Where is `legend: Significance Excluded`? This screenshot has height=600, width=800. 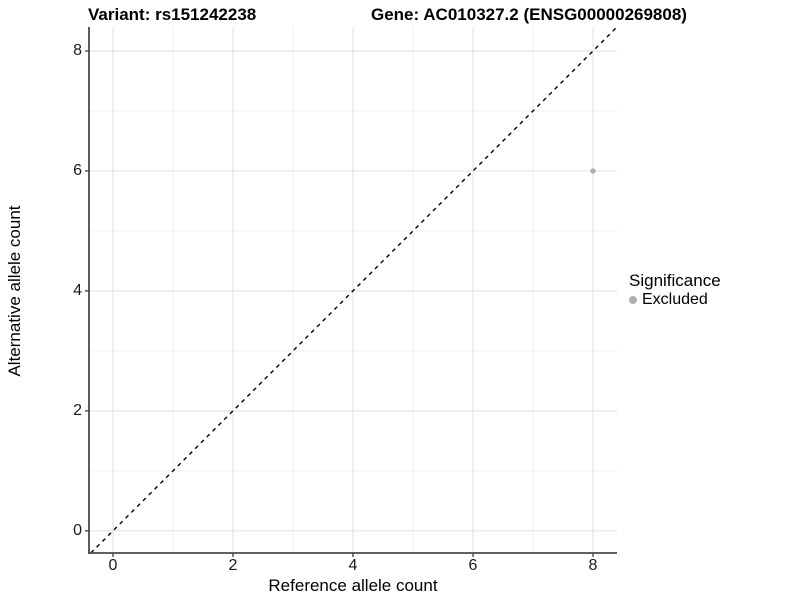 legend: Significance Excluded is located at coordinates (675, 290).